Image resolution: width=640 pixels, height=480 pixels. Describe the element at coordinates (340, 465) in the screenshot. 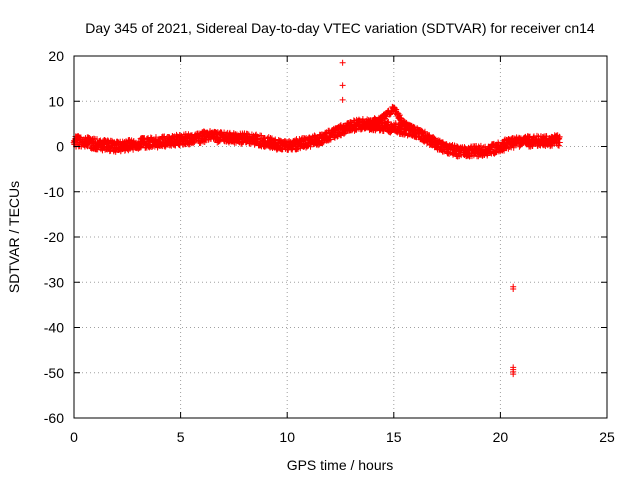

I see `x-axis-label: GPS time / hours` at that location.